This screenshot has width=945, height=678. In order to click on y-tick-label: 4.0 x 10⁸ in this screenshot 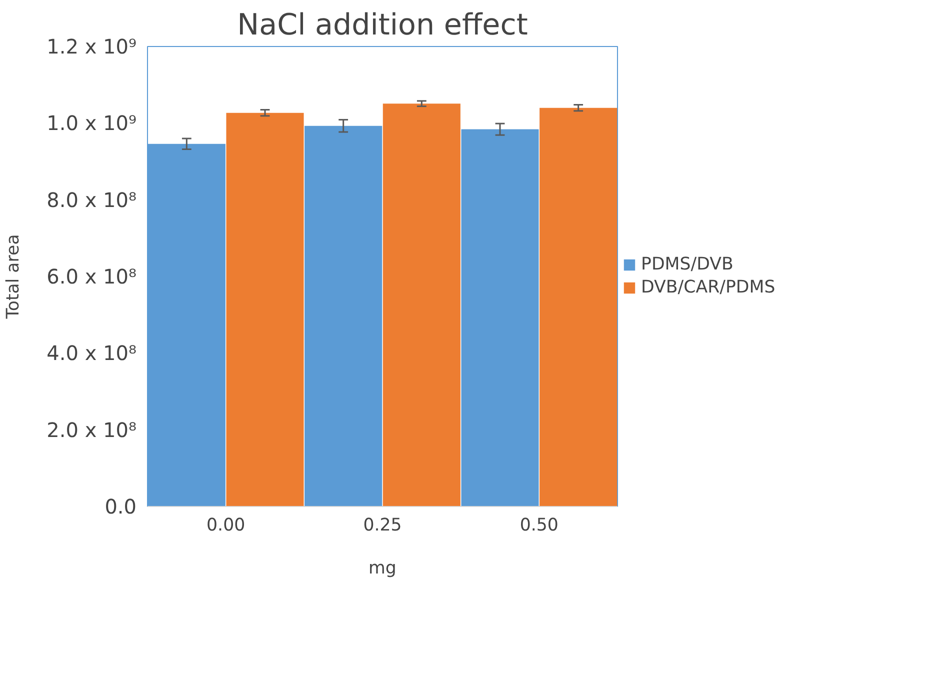, I will do `click(91, 353)`.